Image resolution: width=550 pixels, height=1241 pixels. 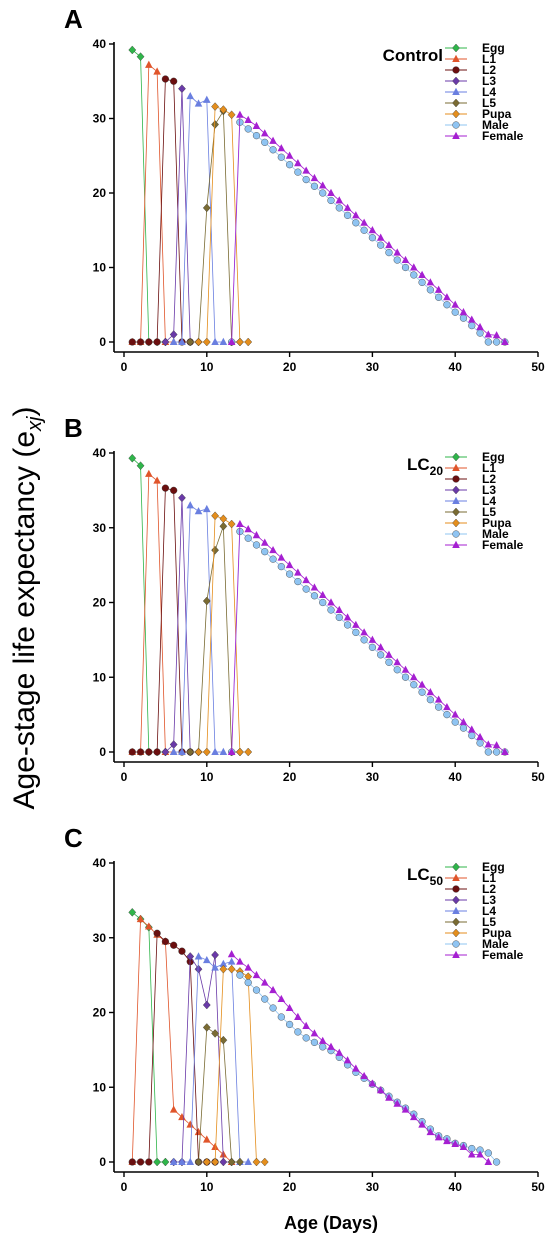 What do you see at coordinates (124, 777) in the screenshot?
I see `x-tick-label: 0` at bounding box center [124, 777].